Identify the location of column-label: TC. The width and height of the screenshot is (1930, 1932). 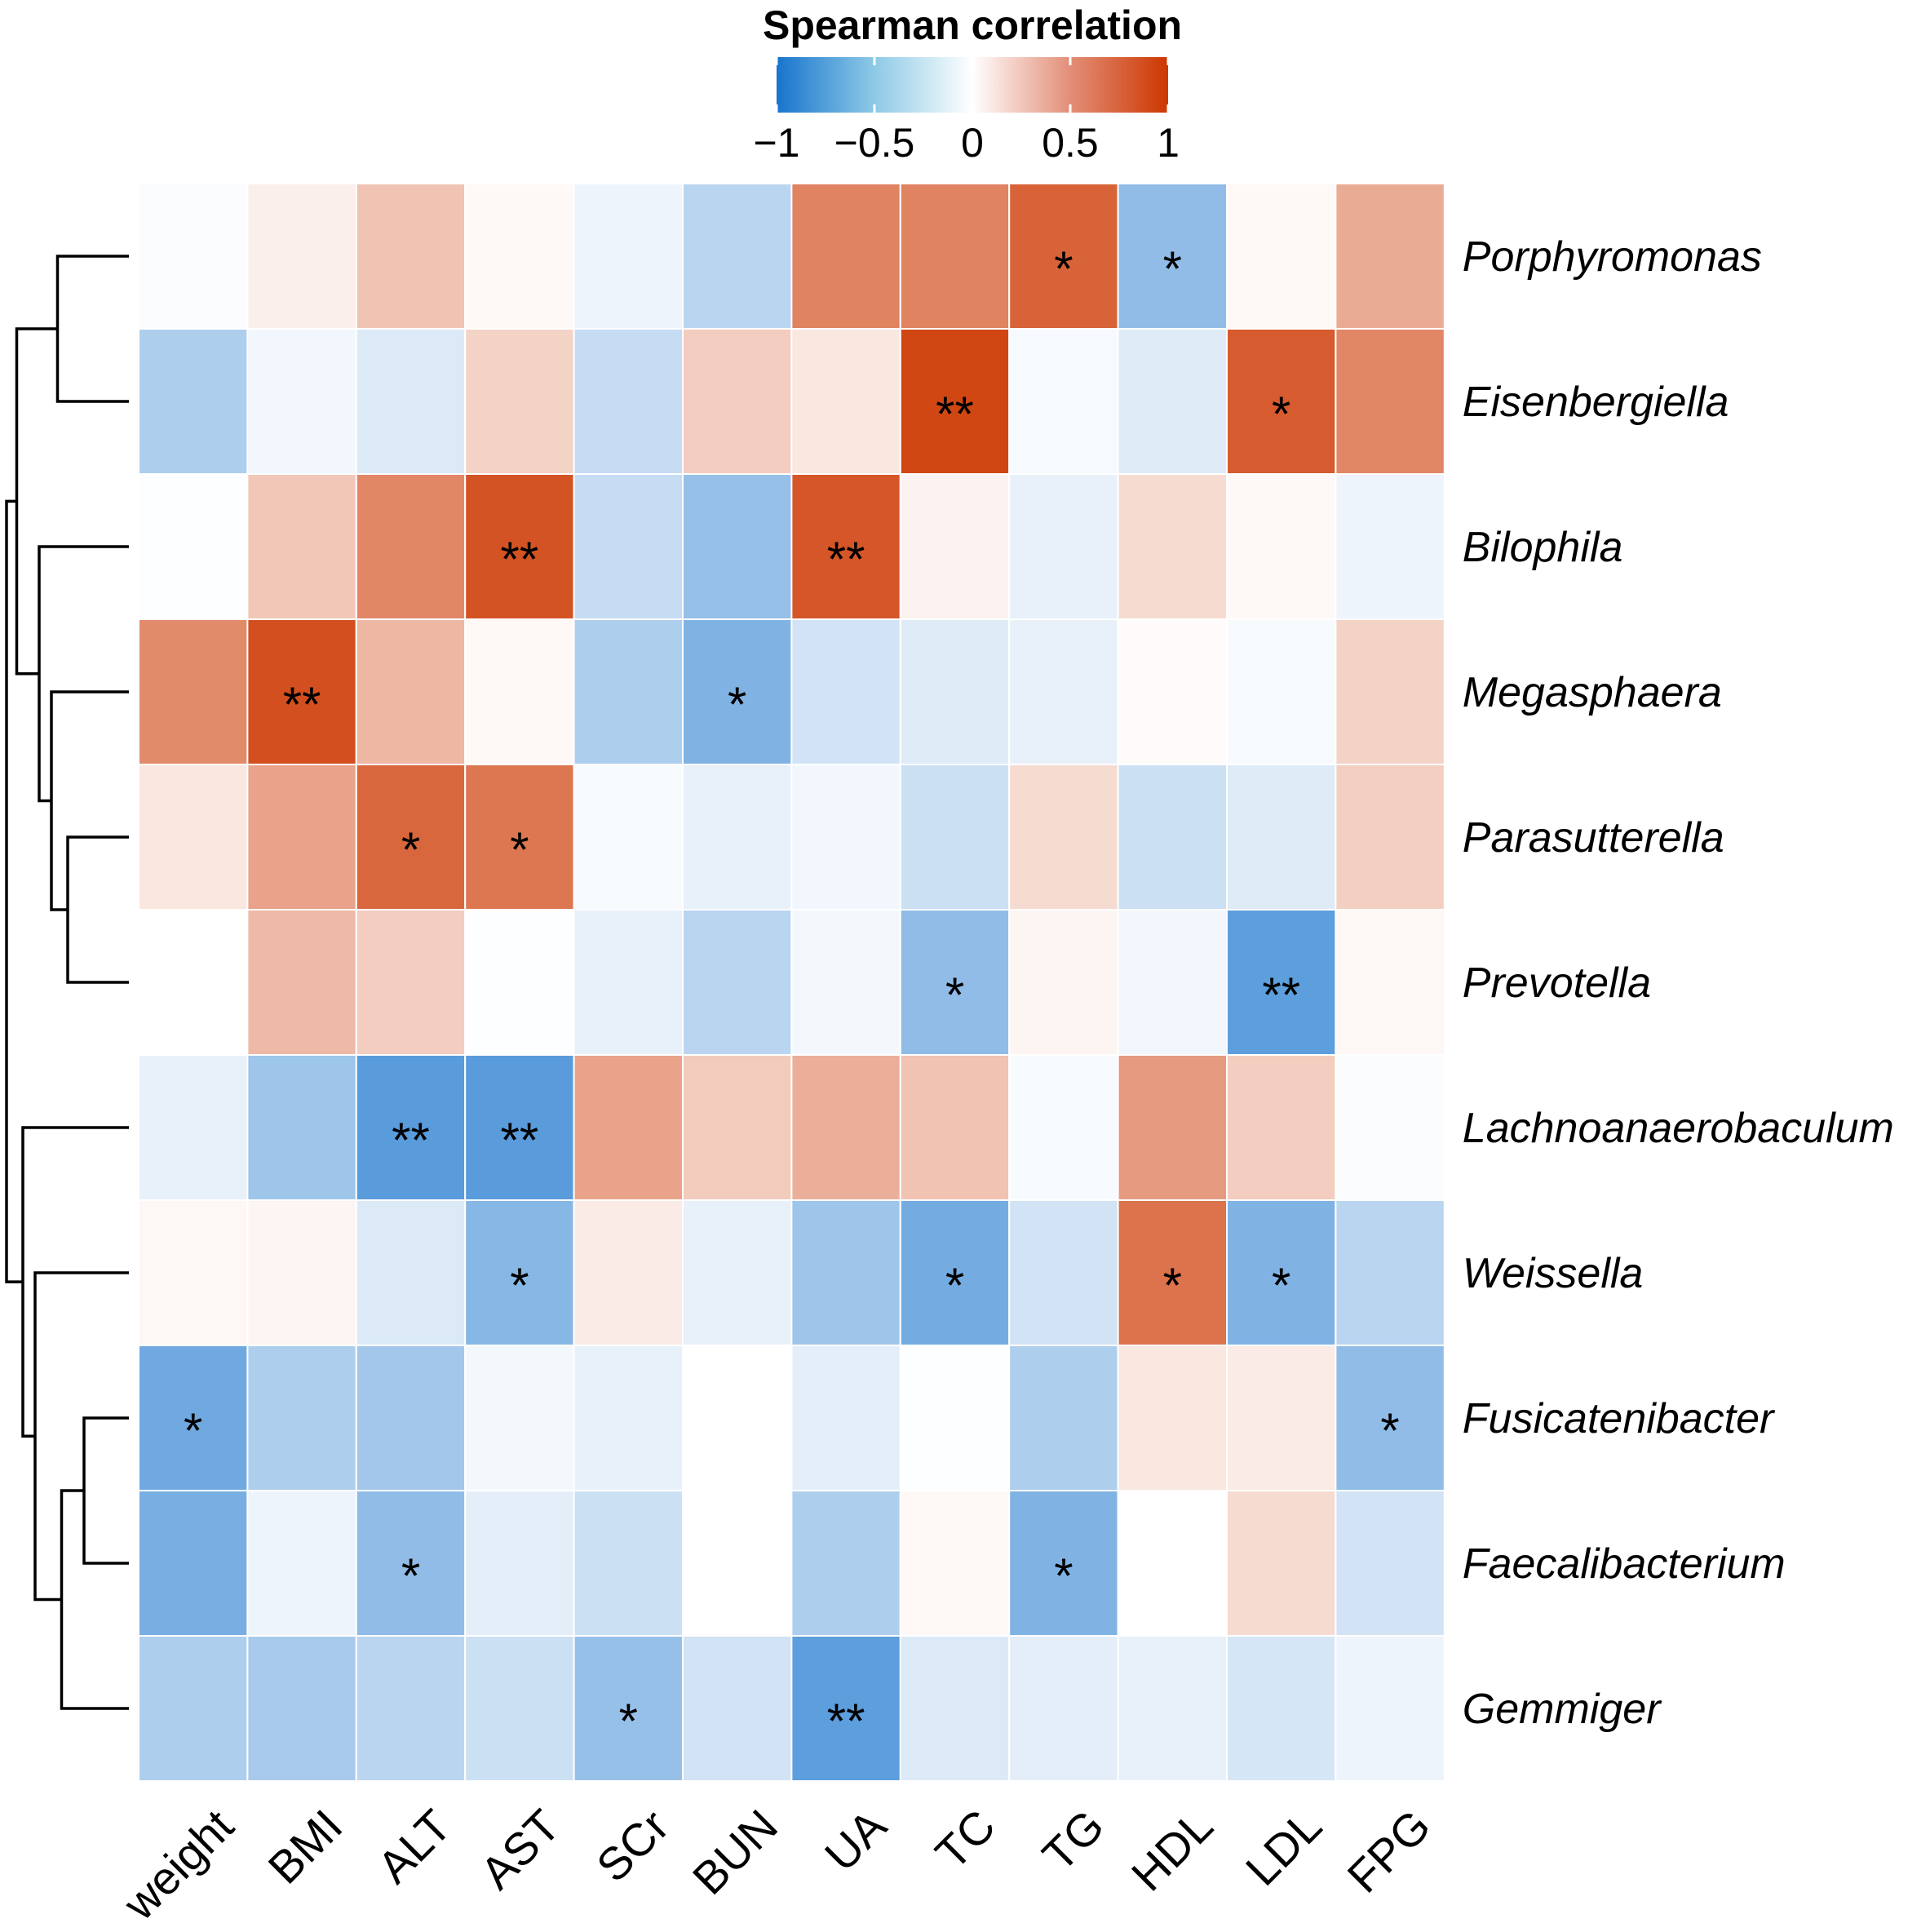
(964, 1839).